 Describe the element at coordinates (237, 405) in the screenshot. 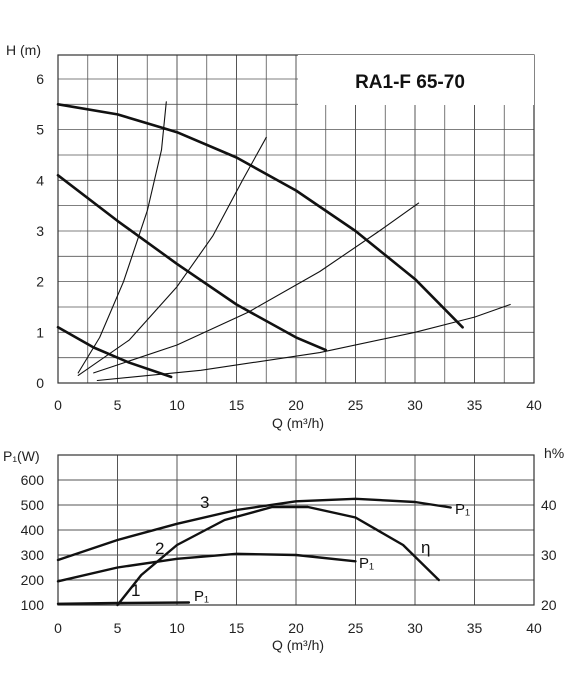

I see `head-x-tick-label: 15` at that location.